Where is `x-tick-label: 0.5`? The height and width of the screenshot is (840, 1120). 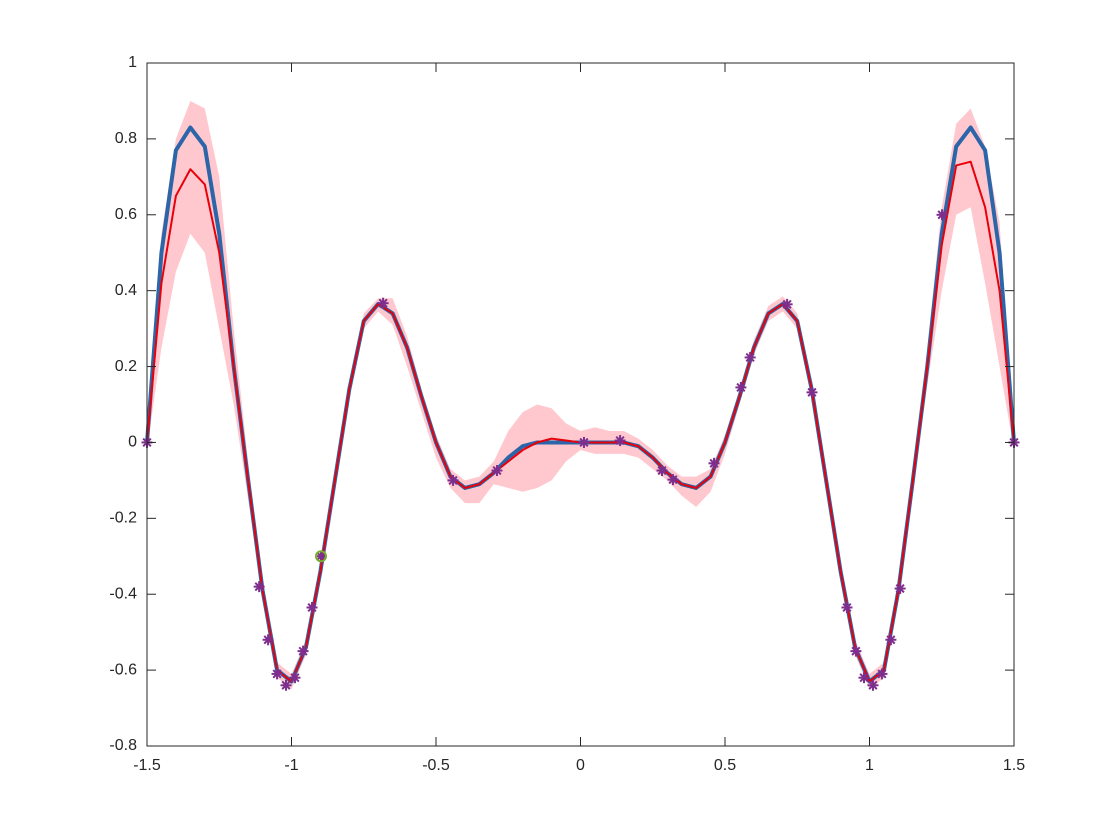 x-tick-label: 0.5 is located at coordinates (725, 765).